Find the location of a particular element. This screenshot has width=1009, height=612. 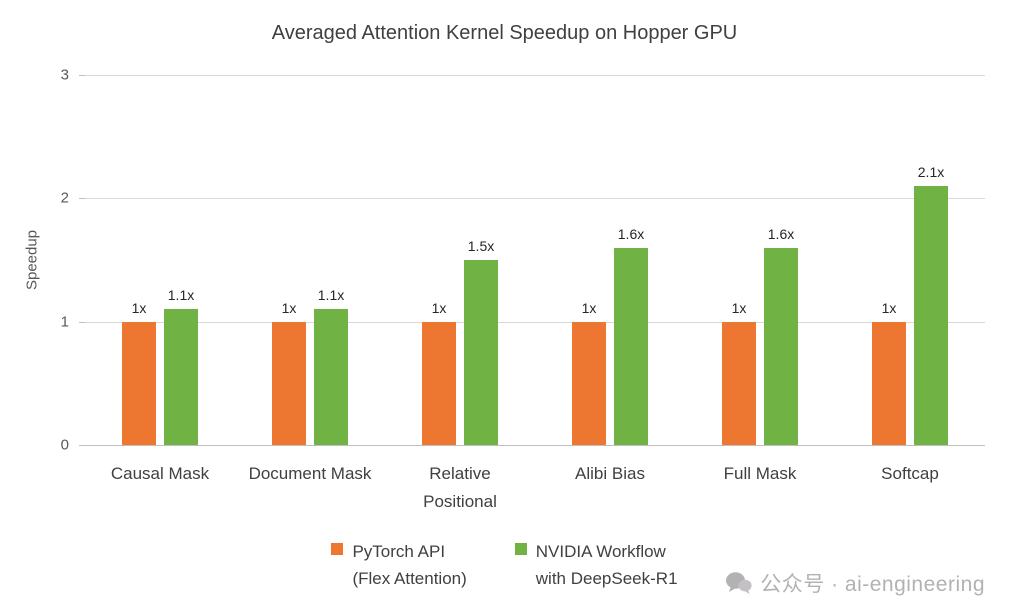

x-axis-line is located at coordinates (535, 445).